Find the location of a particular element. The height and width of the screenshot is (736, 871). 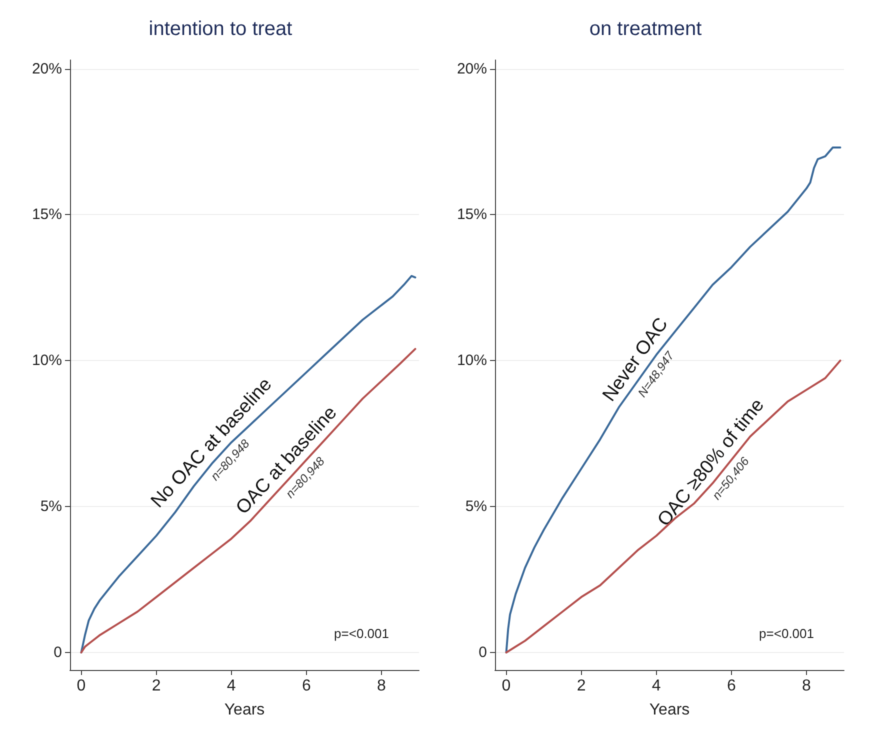

chart-title: on treatment is located at coordinates (645, 29).